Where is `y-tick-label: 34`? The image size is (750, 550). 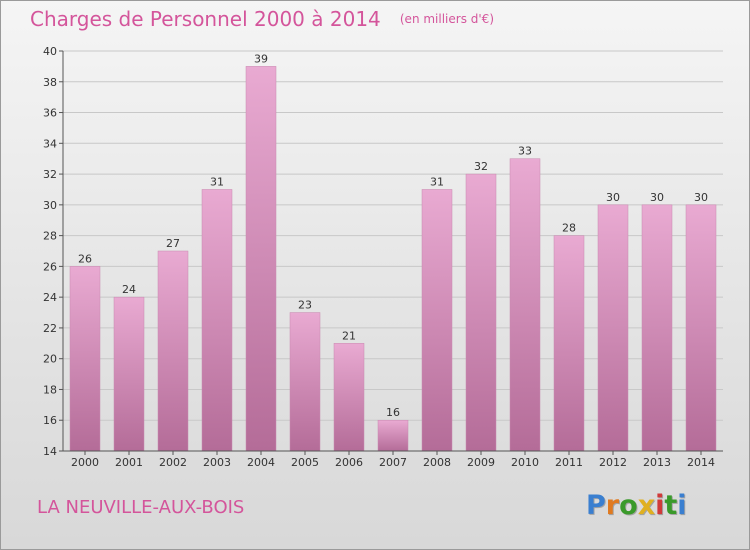 y-tick-label: 34 is located at coordinates (50, 143).